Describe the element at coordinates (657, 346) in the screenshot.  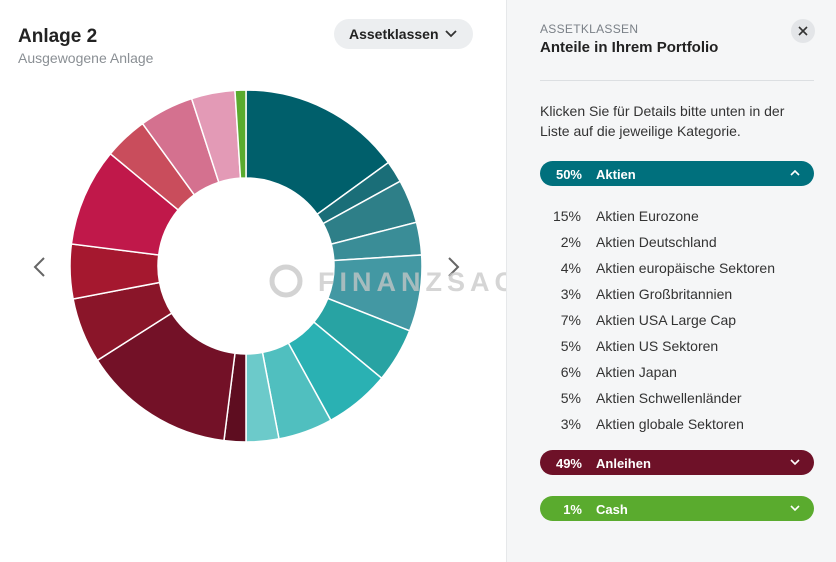
I see `item-name: Aktien US Sektoren` at that location.